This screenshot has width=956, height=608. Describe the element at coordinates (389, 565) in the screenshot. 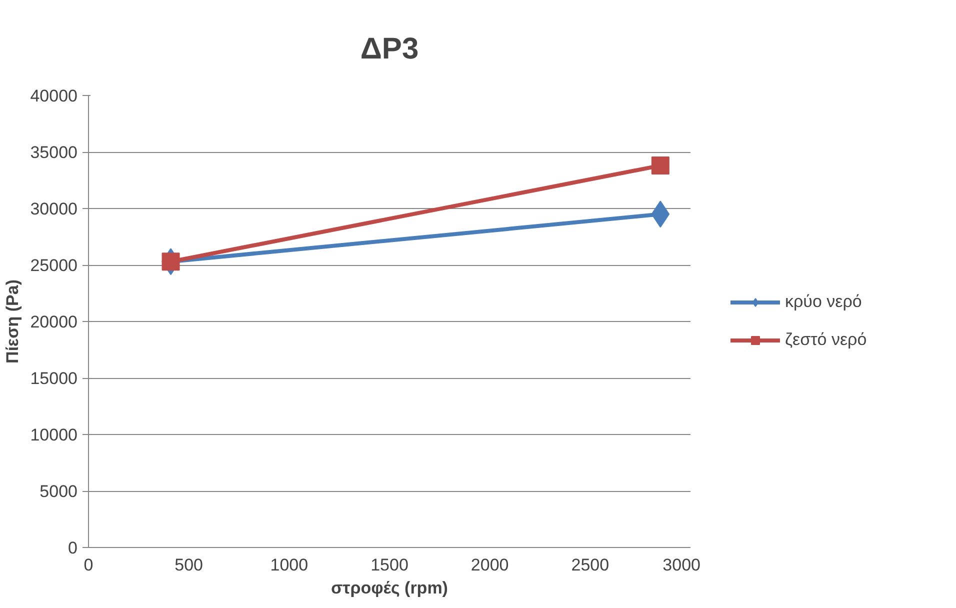

I see `x-tick-label: 1500` at that location.